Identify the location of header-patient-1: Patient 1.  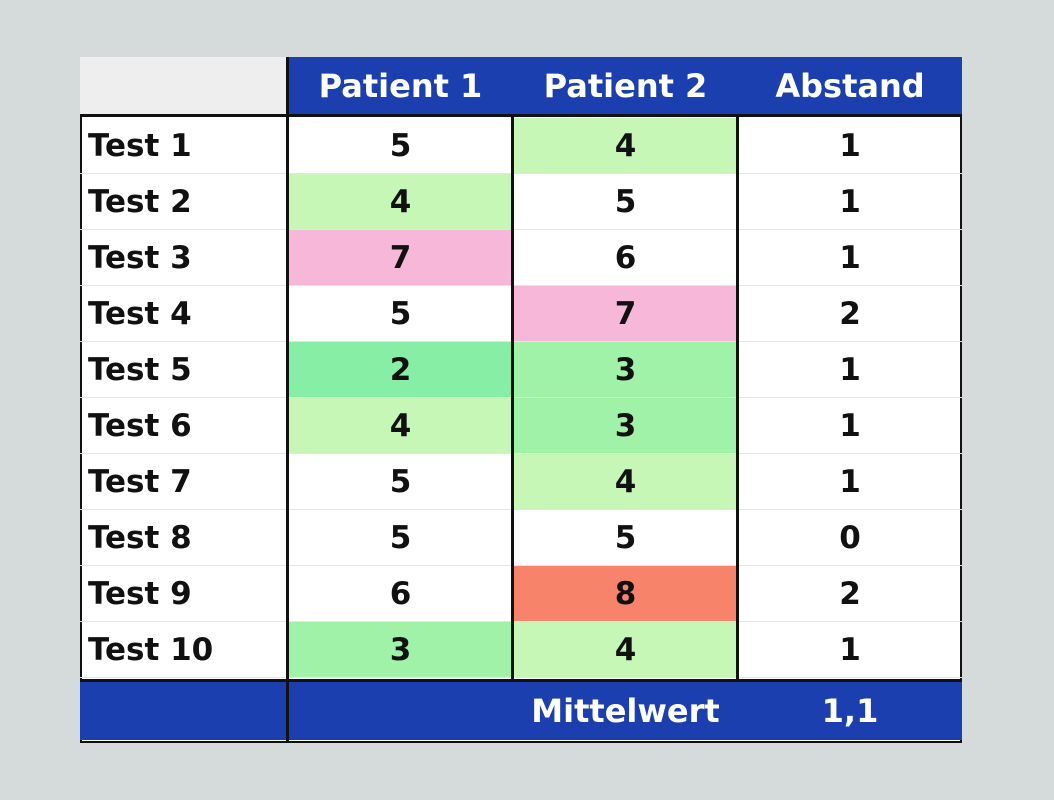
(400, 86).